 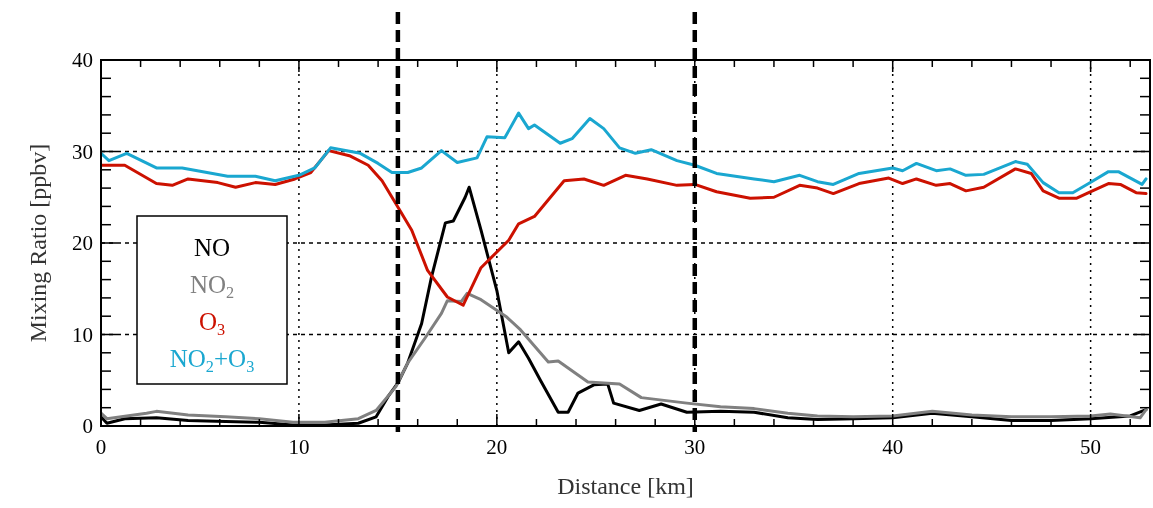 What do you see at coordinates (497, 447) in the screenshot?
I see `x-tick-label: 20` at bounding box center [497, 447].